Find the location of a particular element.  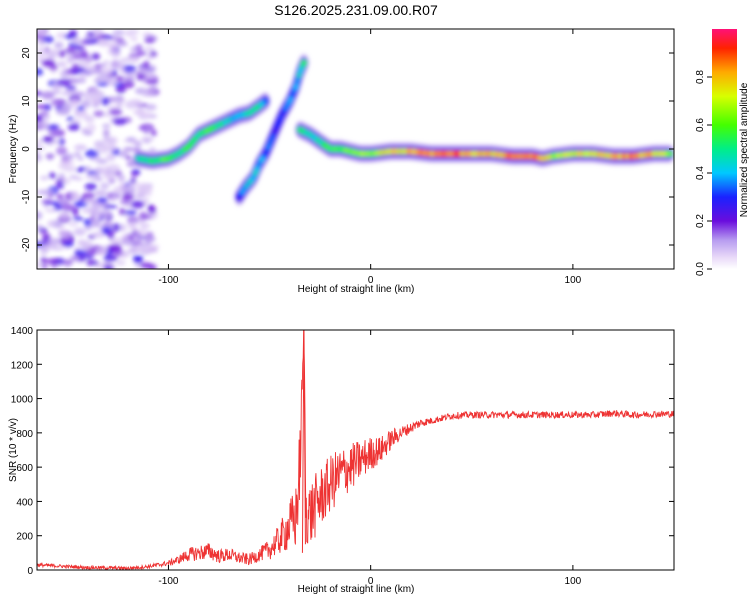

heatmap-y-tick-label: -10 is located at coordinates (26, 196).